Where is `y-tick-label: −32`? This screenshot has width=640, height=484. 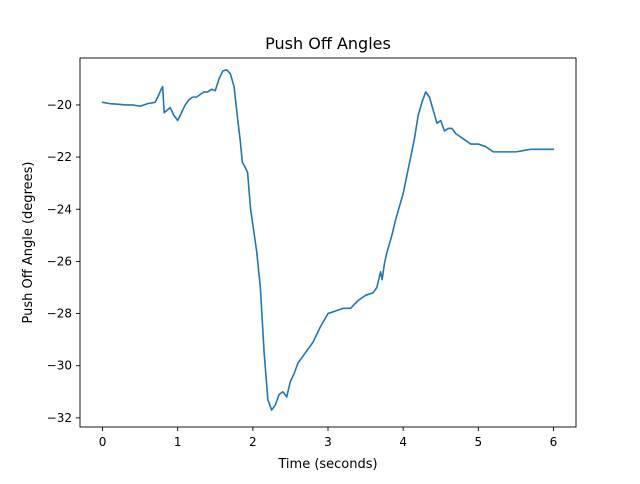
y-tick-label: −32 is located at coordinates (59, 418).